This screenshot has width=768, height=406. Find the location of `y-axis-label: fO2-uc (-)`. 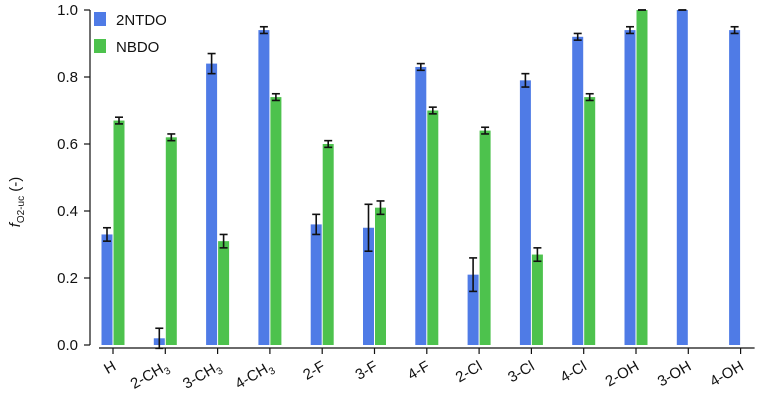

y-axis-label: fO2-uc (-) is located at coordinates (17, 202).